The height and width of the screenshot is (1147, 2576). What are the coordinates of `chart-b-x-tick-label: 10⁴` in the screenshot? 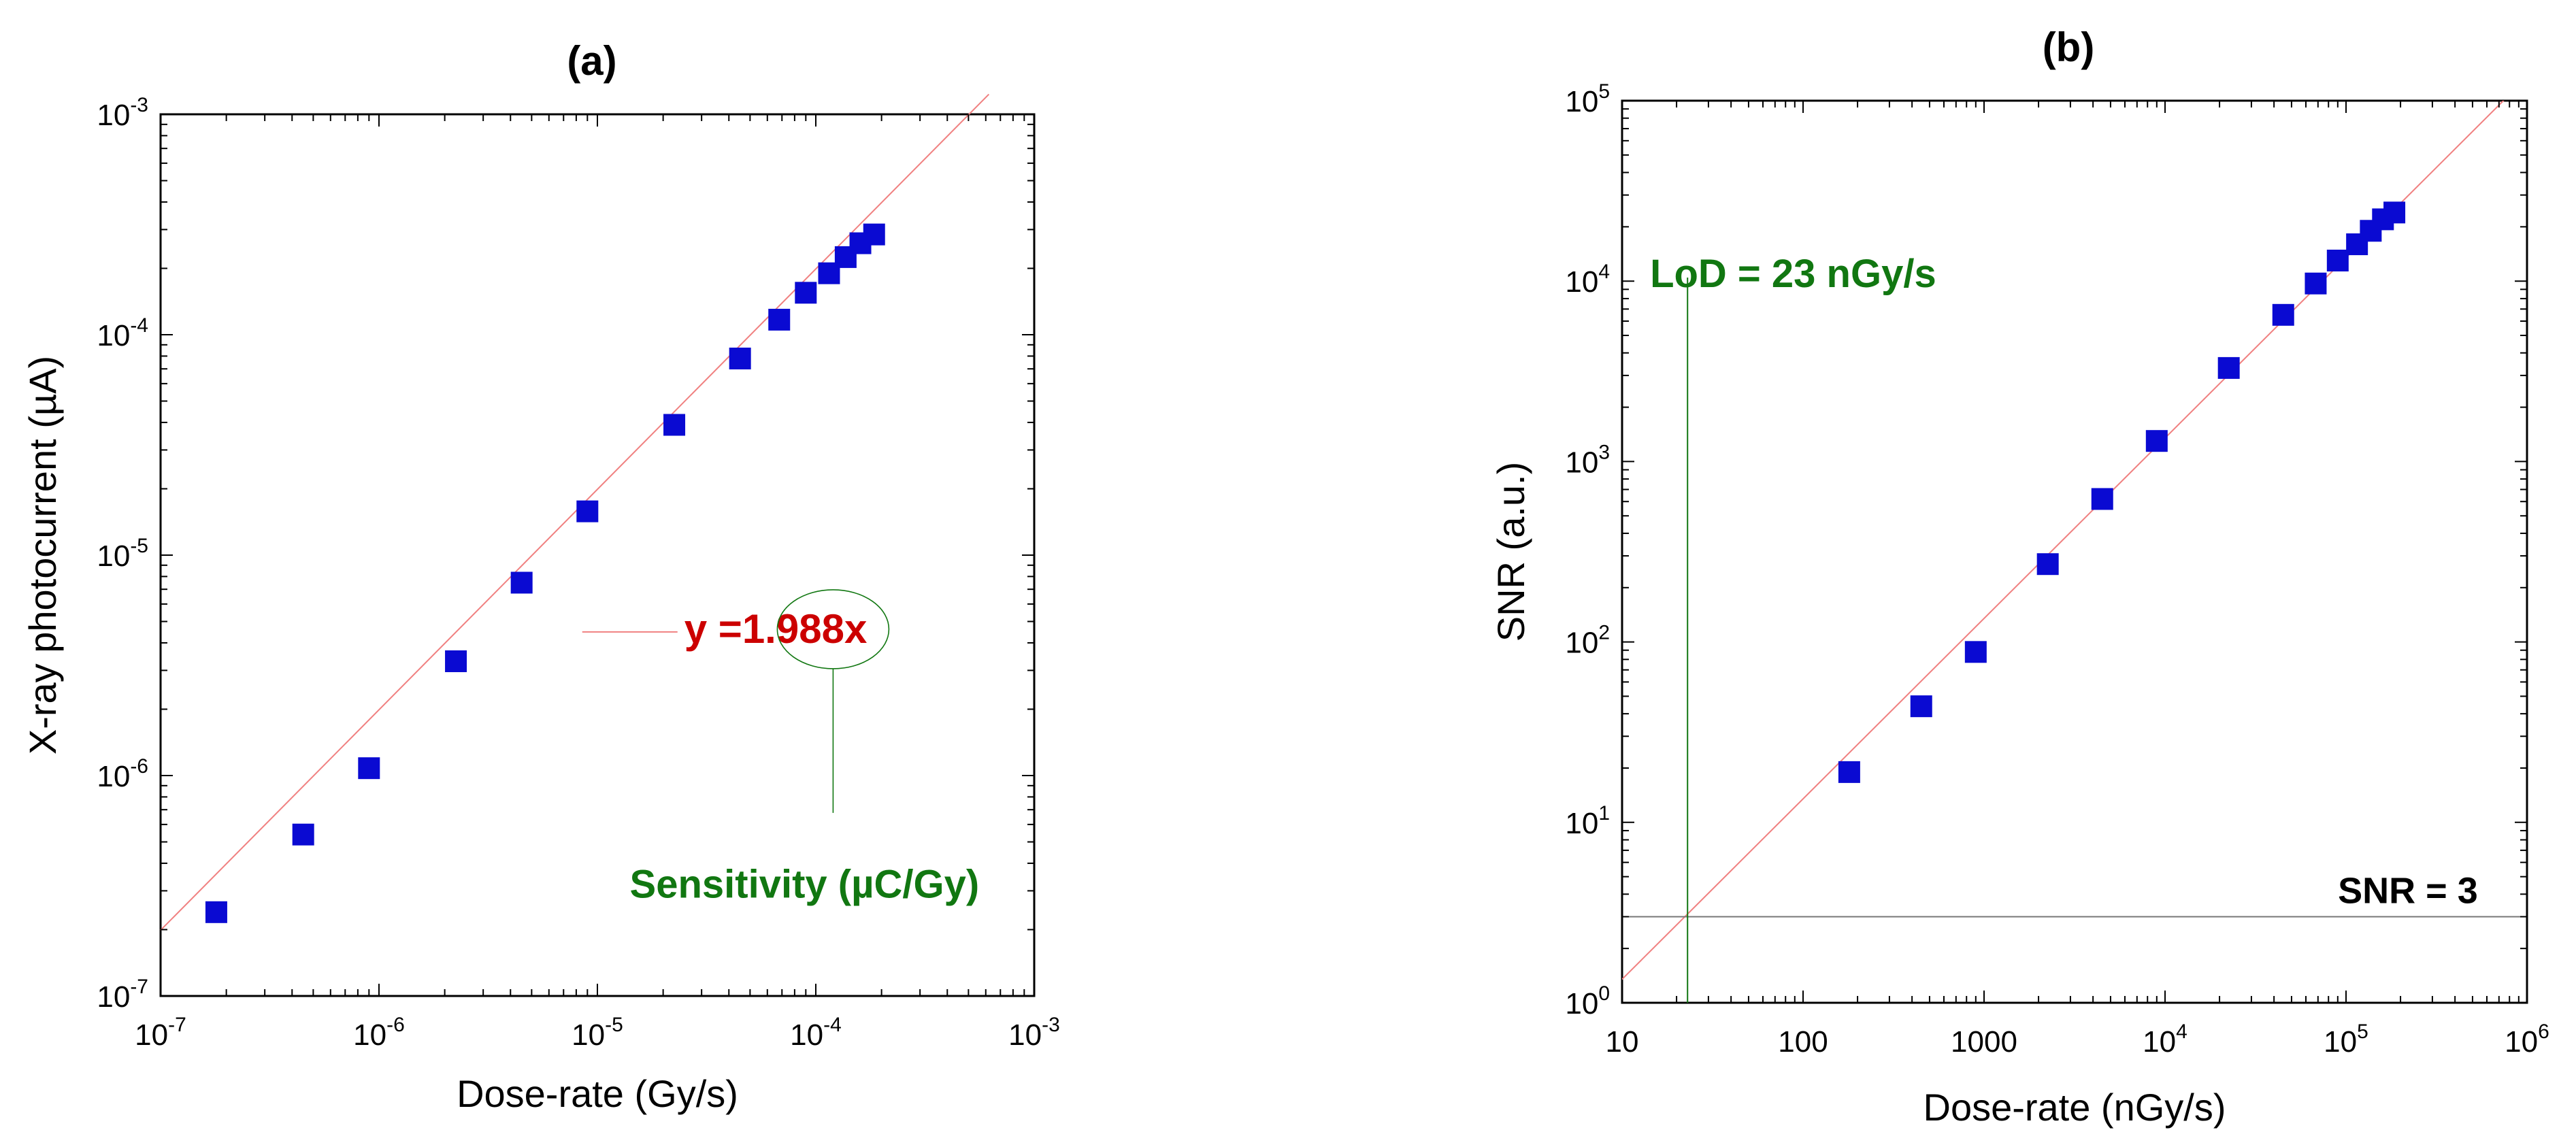 It's located at (2165, 1039).